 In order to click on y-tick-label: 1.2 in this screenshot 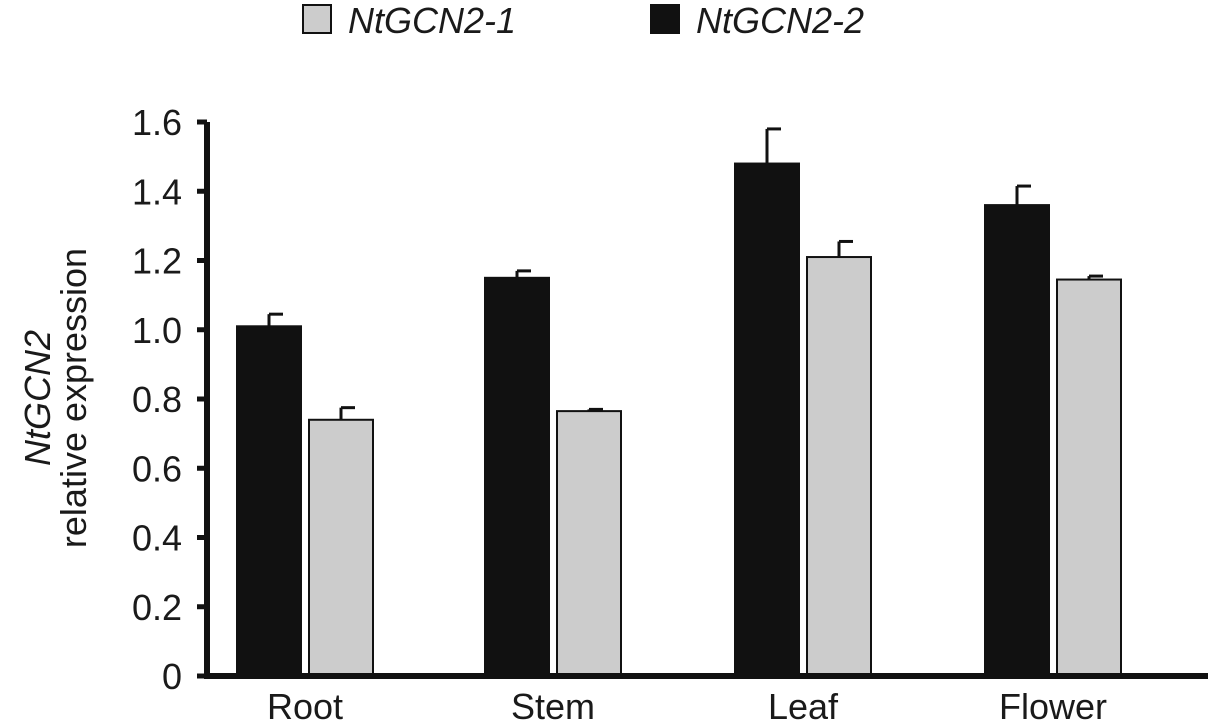, I will do `click(157, 261)`.